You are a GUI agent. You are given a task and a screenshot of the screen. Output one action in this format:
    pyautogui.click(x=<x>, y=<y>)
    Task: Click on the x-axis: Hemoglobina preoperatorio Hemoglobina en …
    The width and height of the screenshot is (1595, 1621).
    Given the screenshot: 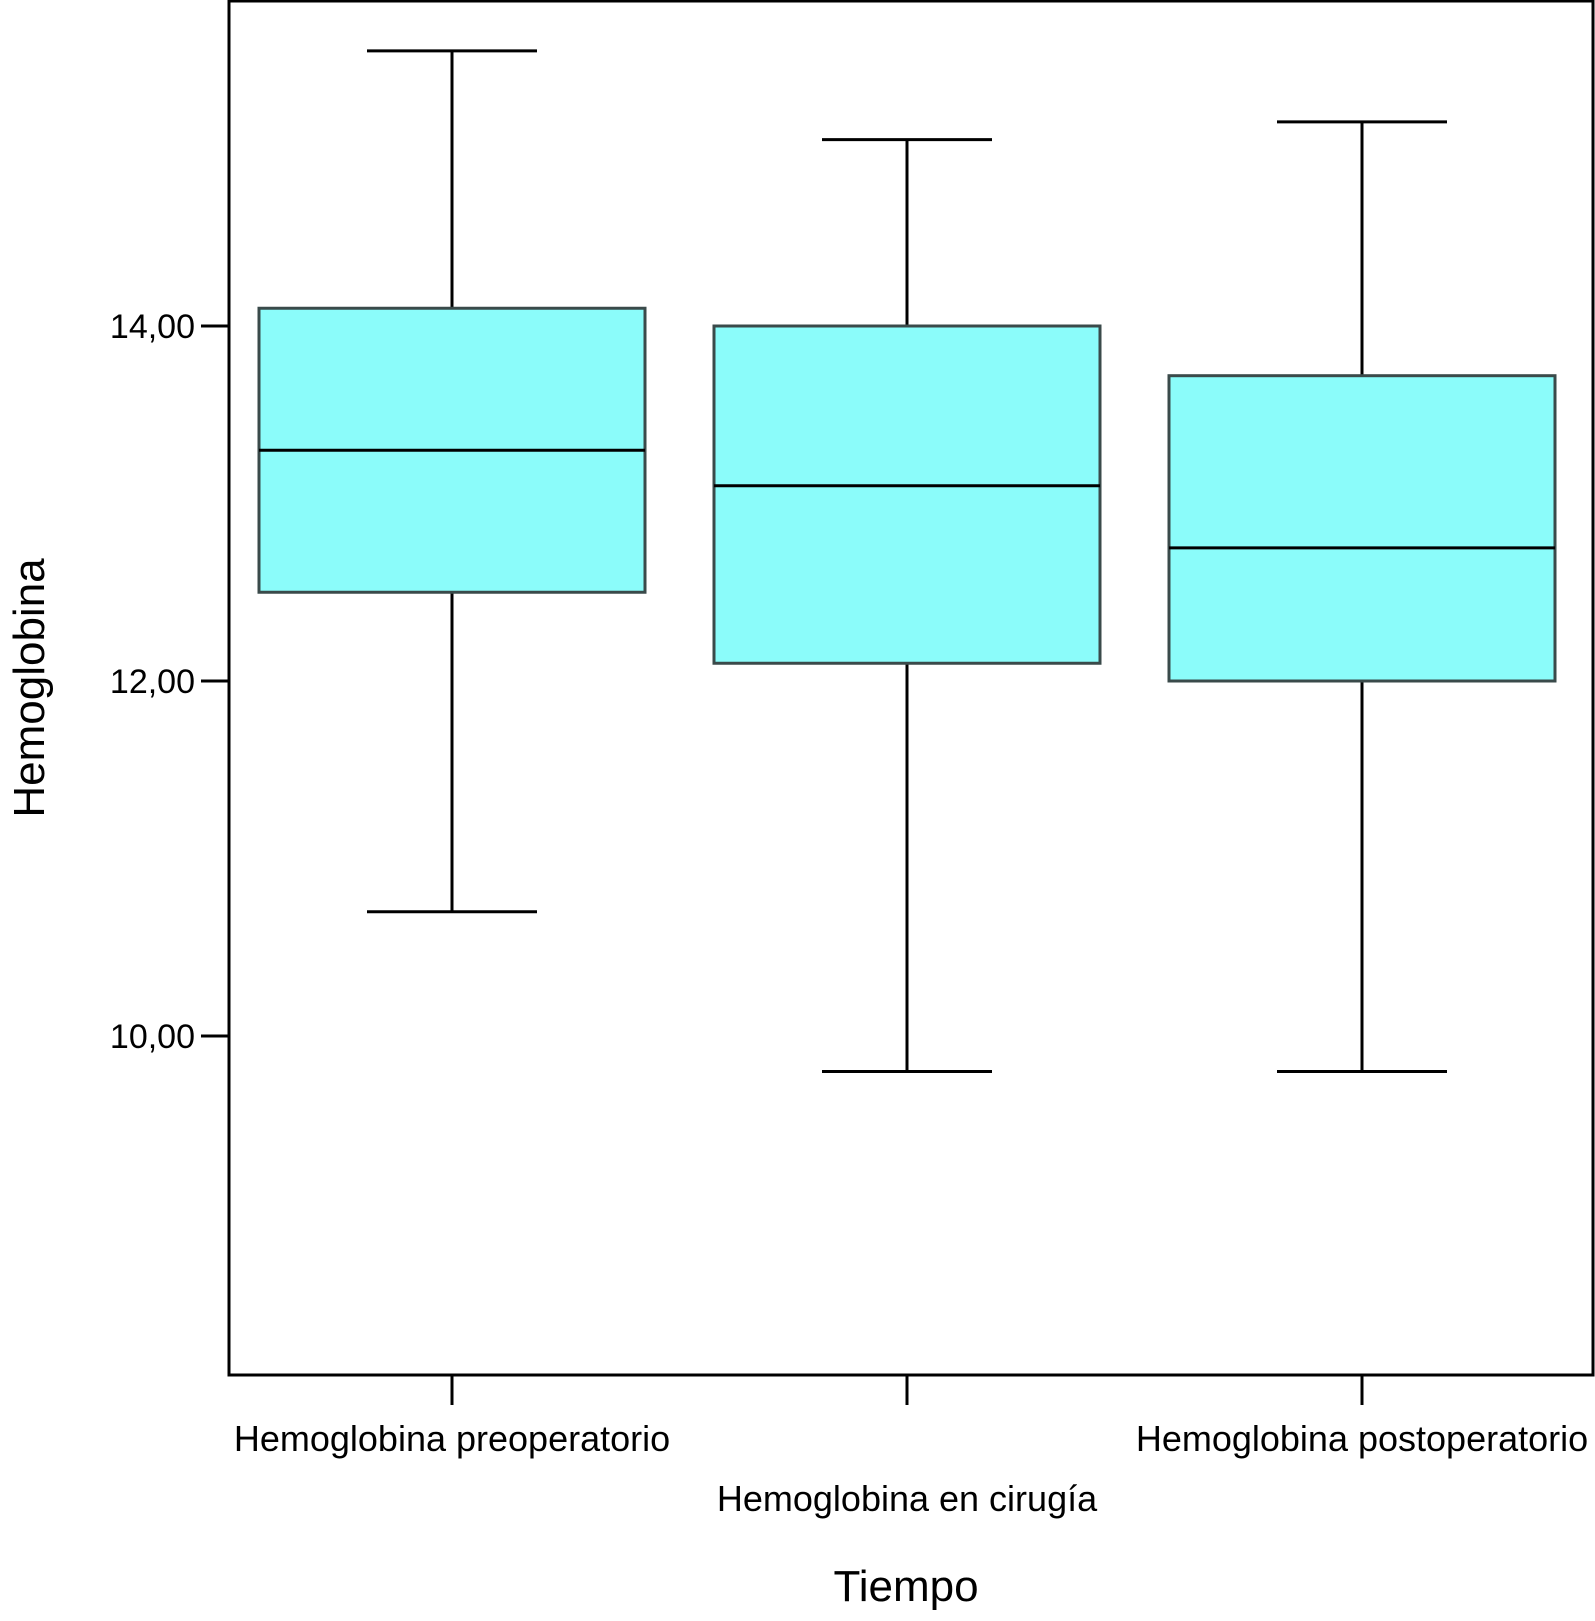 What is the action you would take?
    pyautogui.click(x=911, y=1447)
    